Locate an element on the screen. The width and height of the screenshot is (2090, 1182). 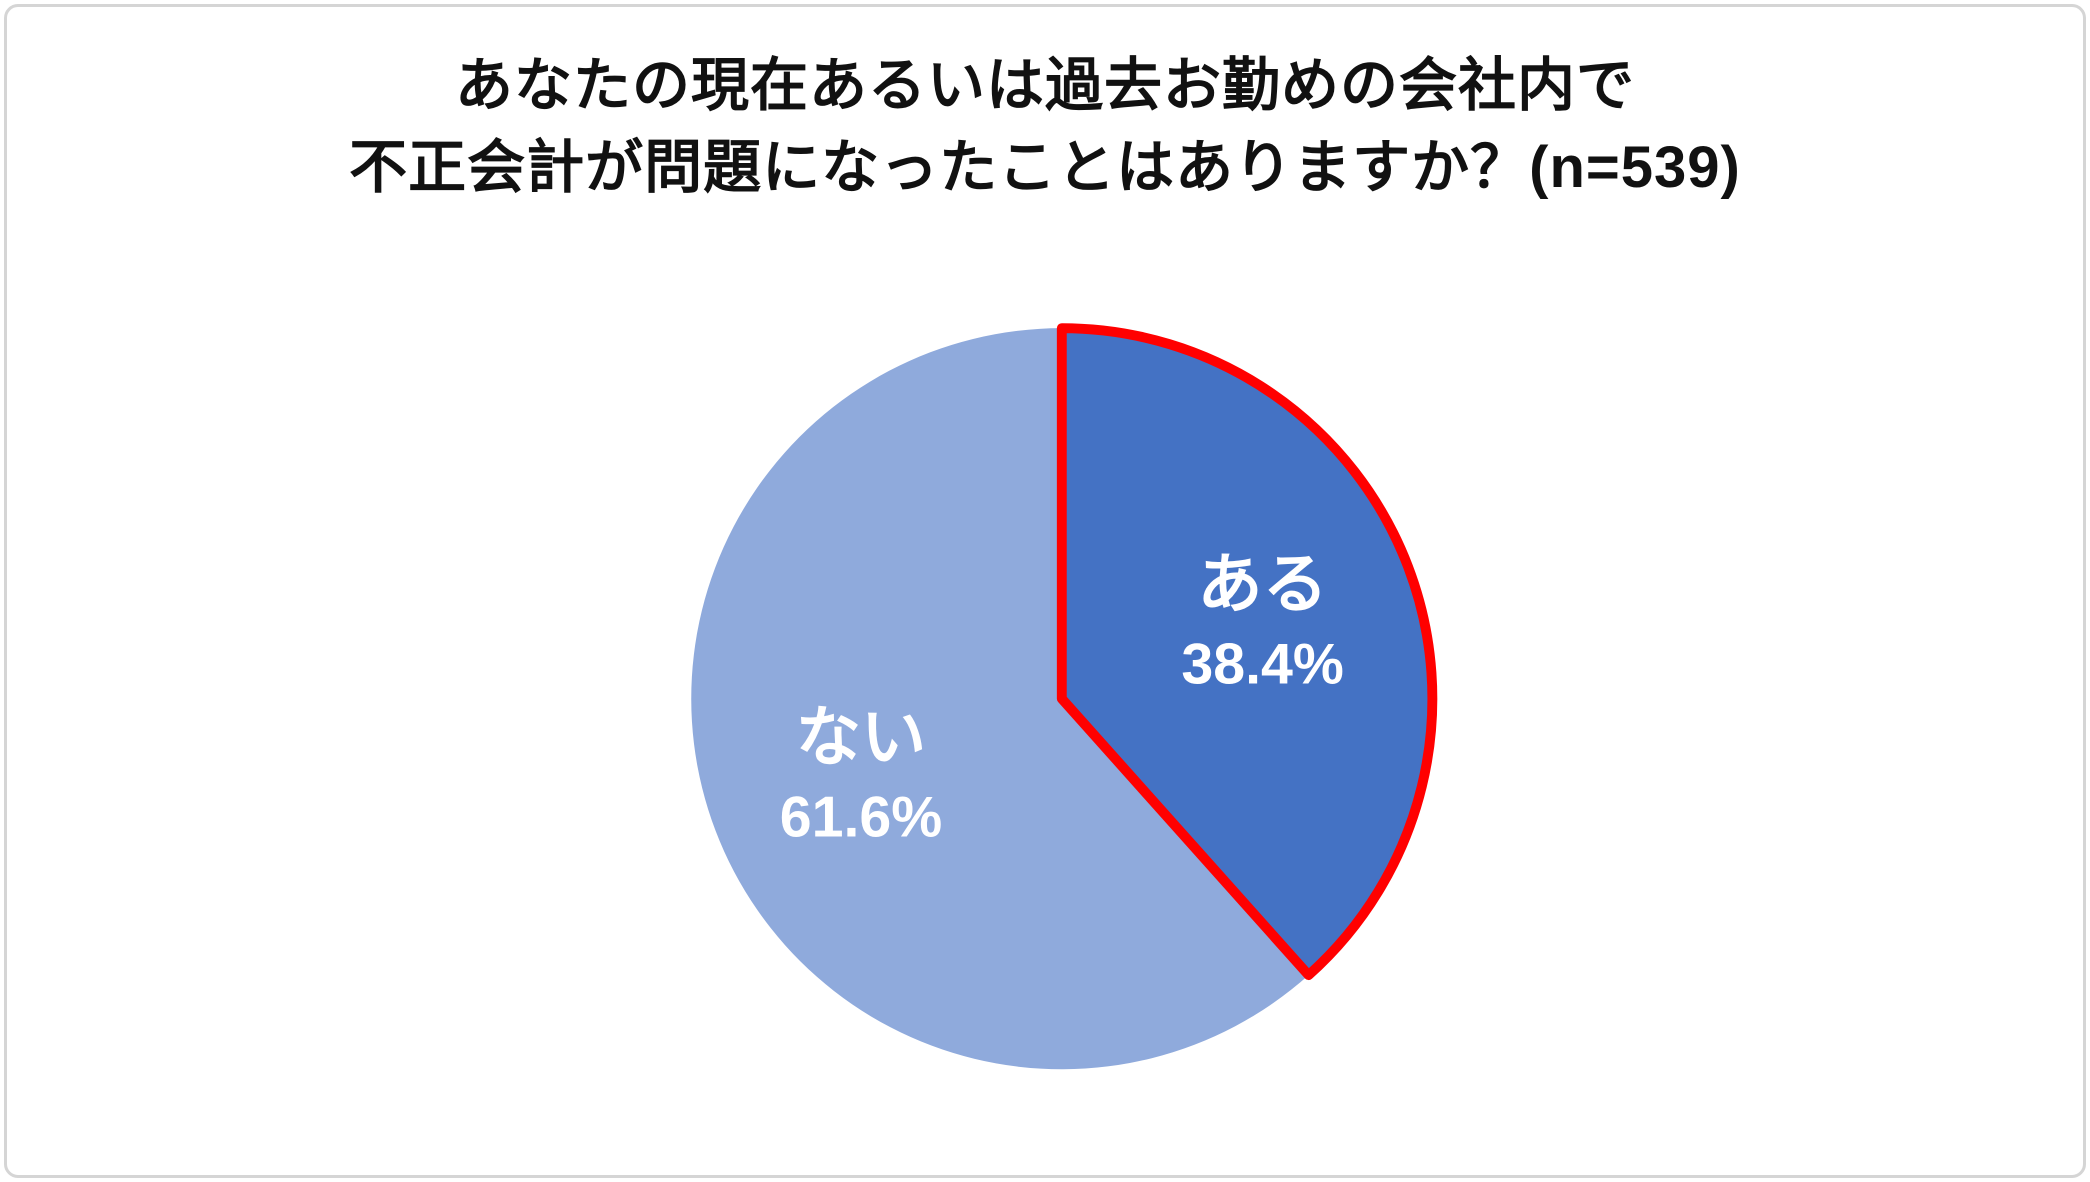
pie-slice-label-0: ある is located at coordinates (1262, 583).